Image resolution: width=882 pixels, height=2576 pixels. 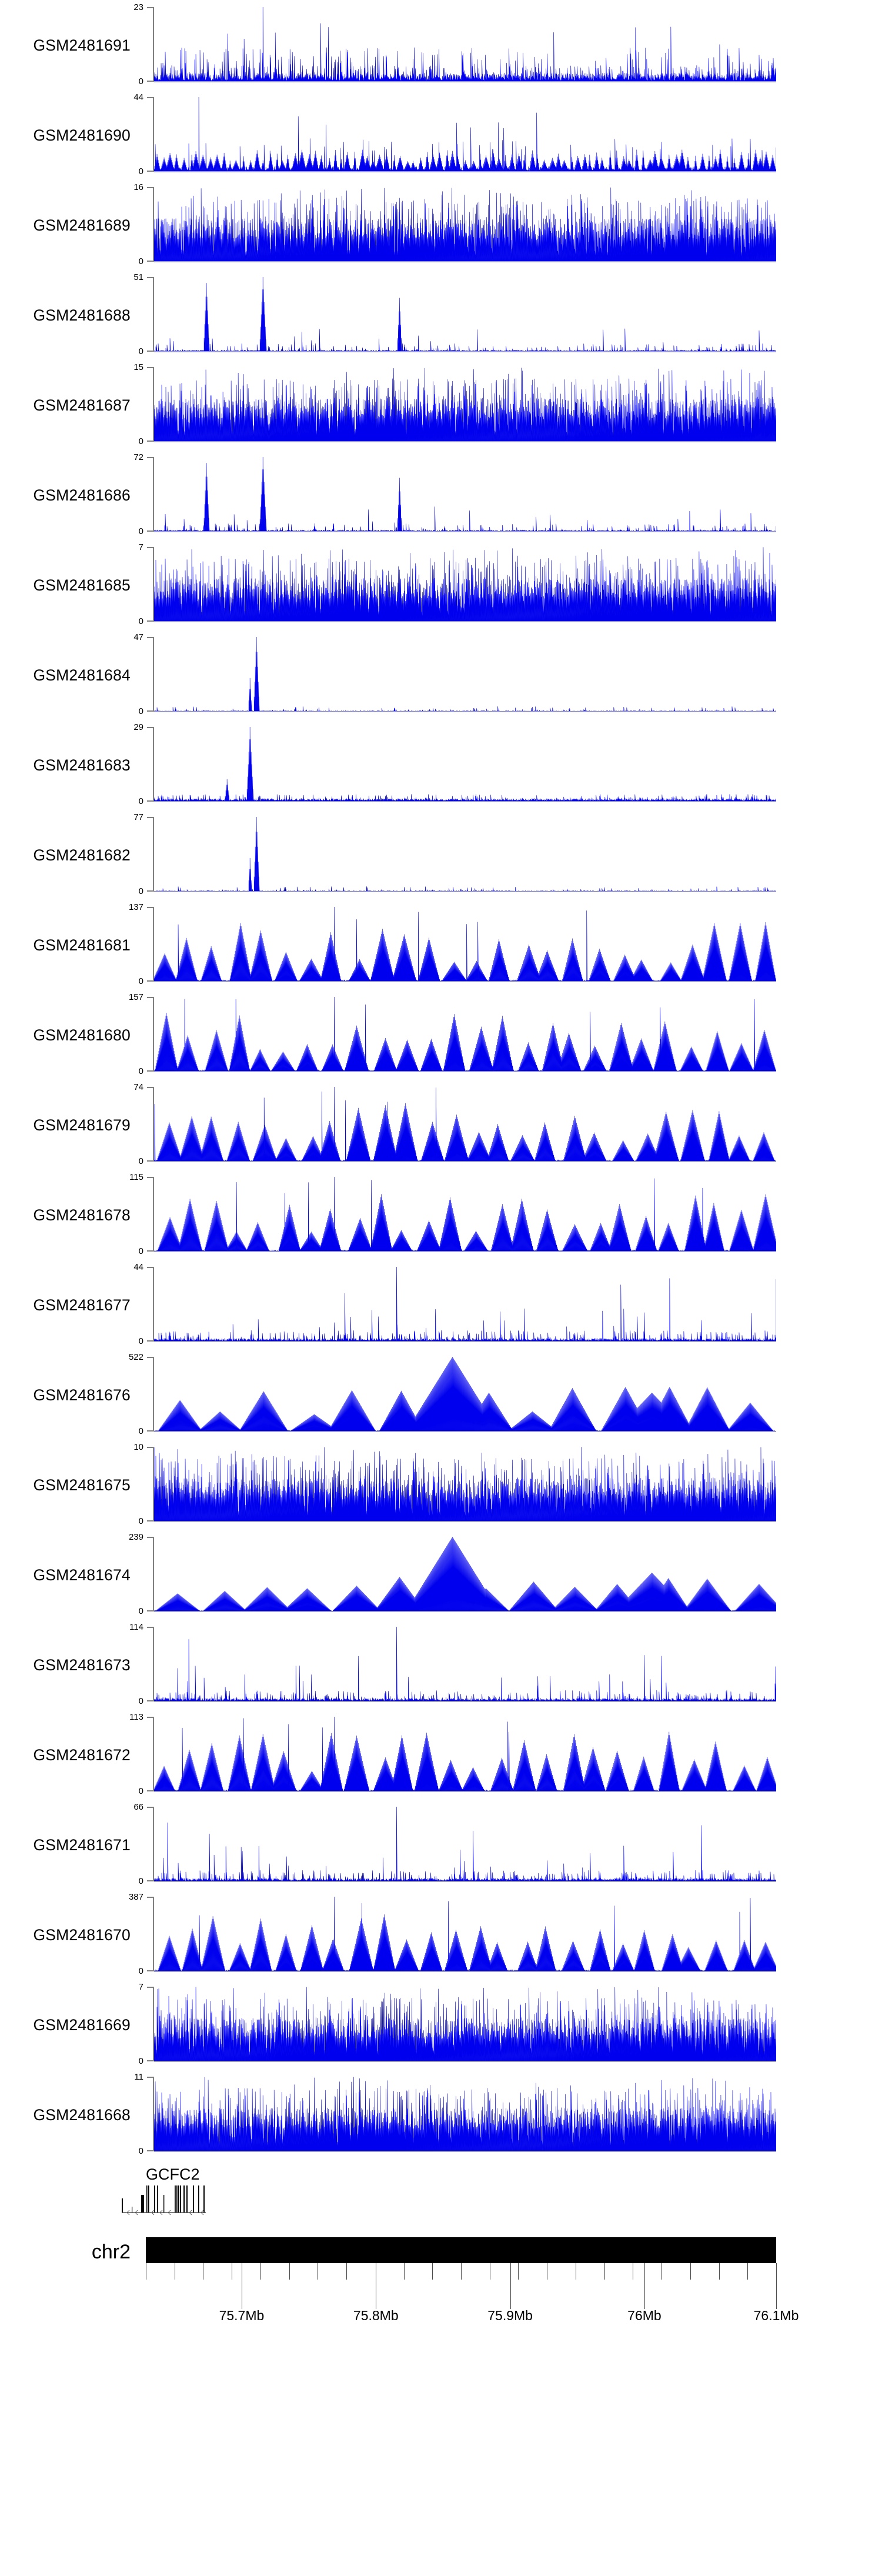 What do you see at coordinates (82, 45) in the screenshot?
I see `track-label: GSM2481691` at bounding box center [82, 45].